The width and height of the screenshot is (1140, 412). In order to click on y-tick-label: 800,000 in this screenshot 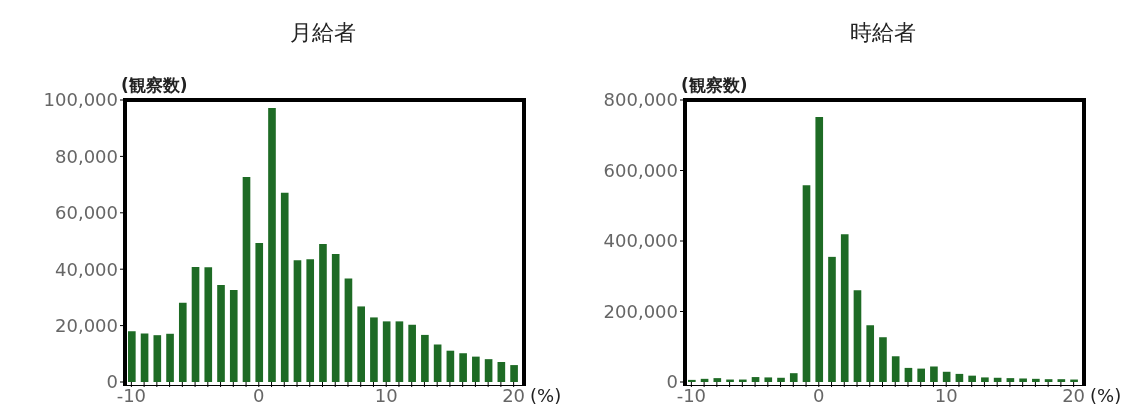, I will do `click(640, 100)`.